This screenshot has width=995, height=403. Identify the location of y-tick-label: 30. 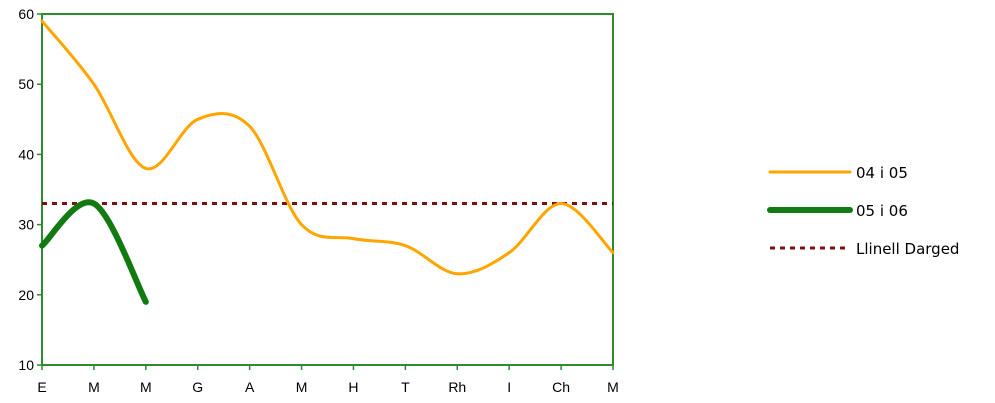
(26, 225).